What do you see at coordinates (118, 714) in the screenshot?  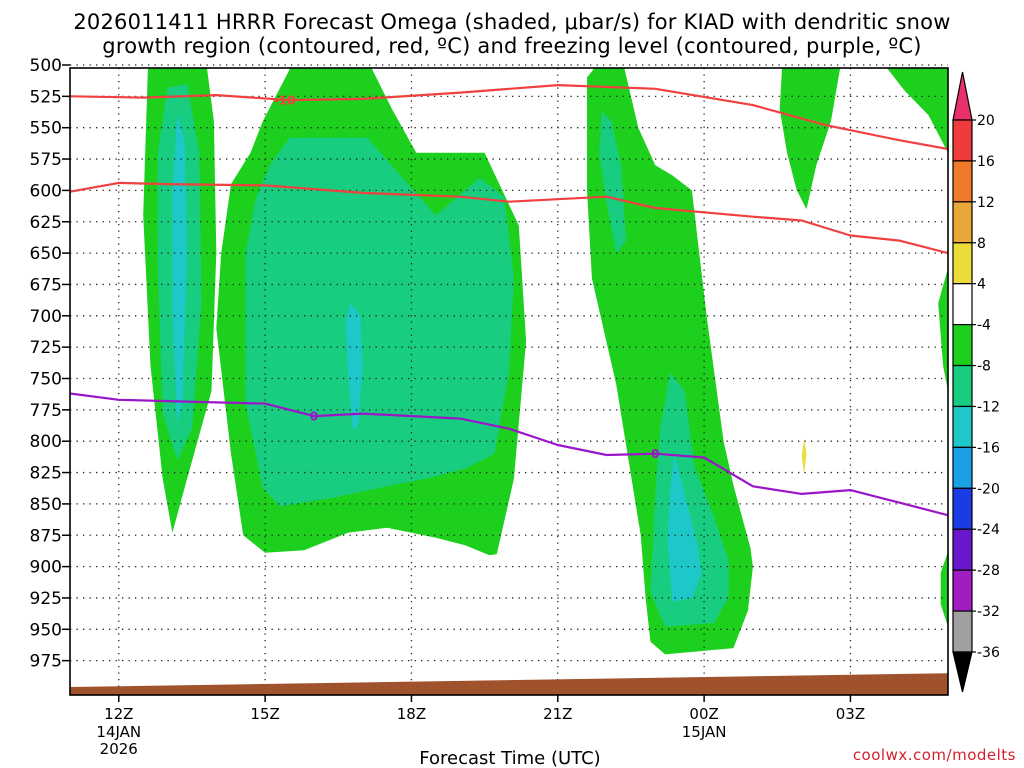 I see `x-tick-label-12Z: 12Z` at bounding box center [118, 714].